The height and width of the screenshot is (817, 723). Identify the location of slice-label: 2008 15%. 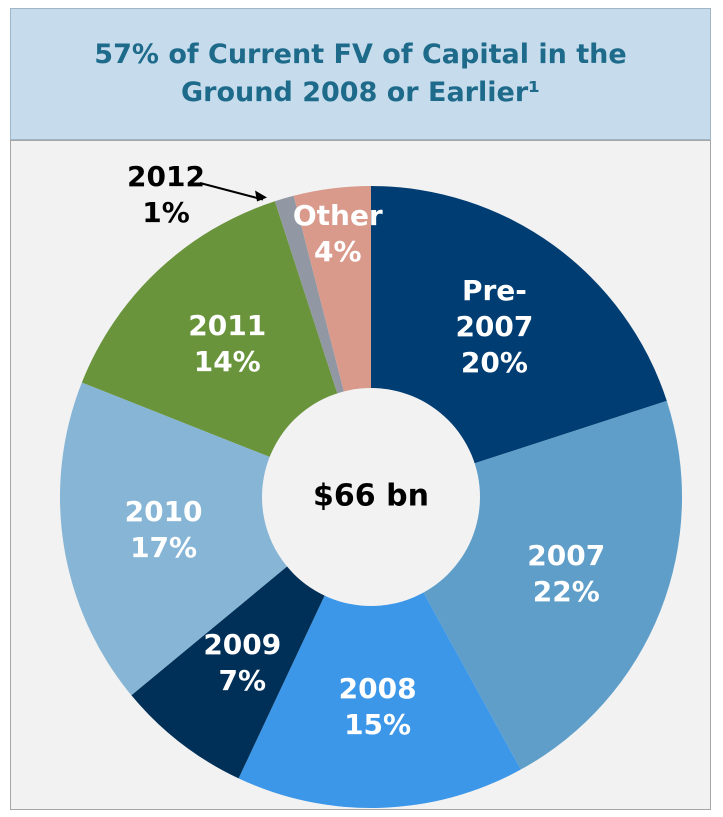
(378, 707).